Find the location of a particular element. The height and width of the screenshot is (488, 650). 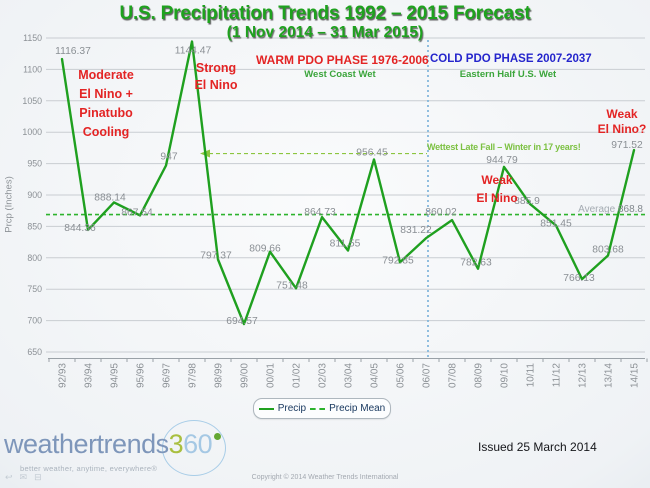

annotation-average: Average 868.8 is located at coordinates (599, 209).